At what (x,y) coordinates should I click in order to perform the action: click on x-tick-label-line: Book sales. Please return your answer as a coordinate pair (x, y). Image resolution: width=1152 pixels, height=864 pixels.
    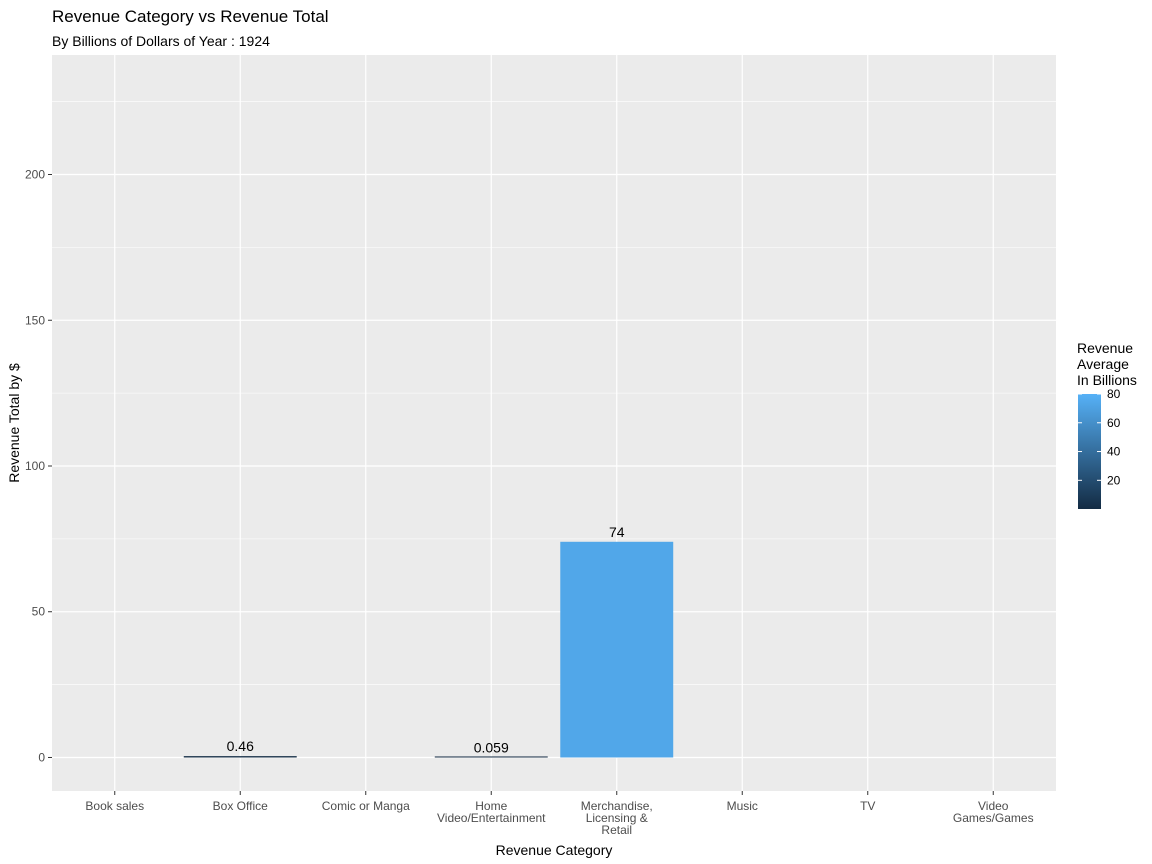
    Looking at the image, I should click on (114, 806).